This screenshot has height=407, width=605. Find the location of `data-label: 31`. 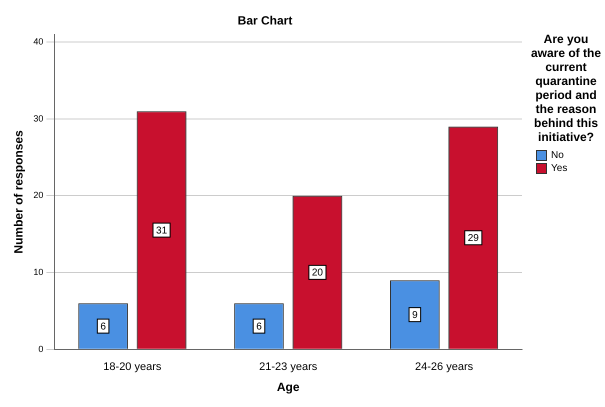

data-label: 31 is located at coordinates (162, 230).